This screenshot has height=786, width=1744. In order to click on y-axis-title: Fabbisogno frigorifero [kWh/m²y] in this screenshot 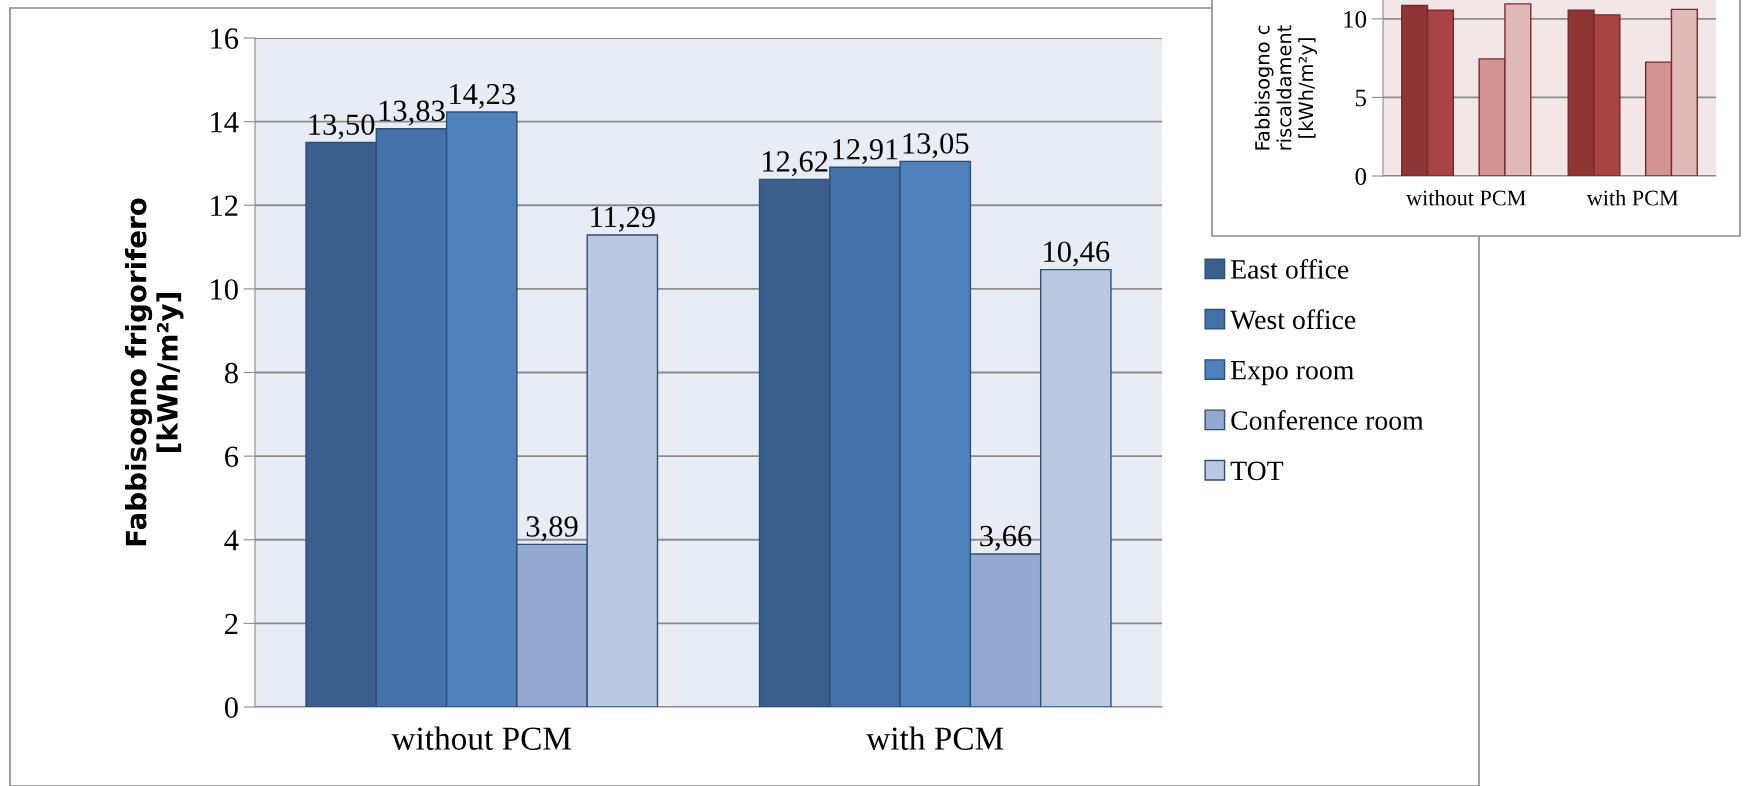, I will do `click(154, 372)`.